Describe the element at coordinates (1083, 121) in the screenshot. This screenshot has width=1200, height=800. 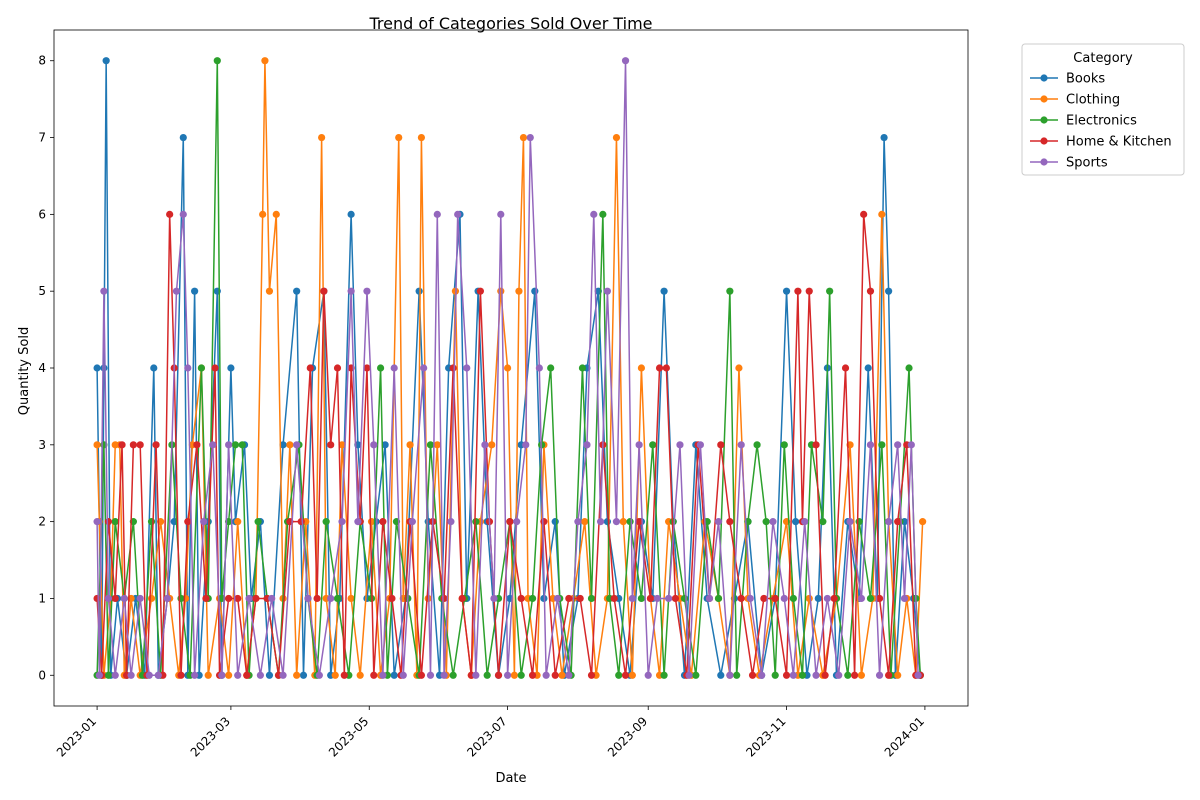
I see `legend-item: Electronics` at that location.